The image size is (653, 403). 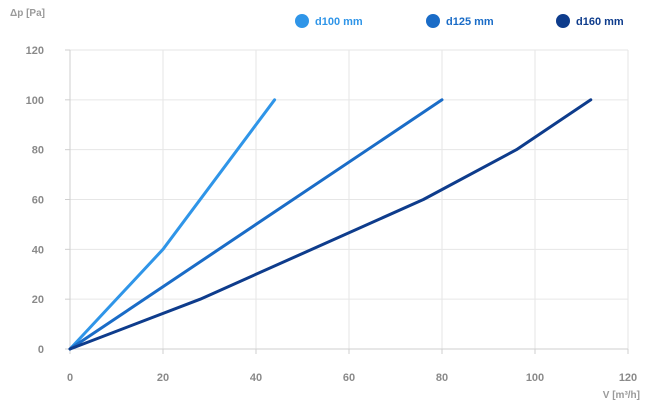 What do you see at coordinates (41, 350) in the screenshot?
I see `y-tick-label: 0` at bounding box center [41, 350].